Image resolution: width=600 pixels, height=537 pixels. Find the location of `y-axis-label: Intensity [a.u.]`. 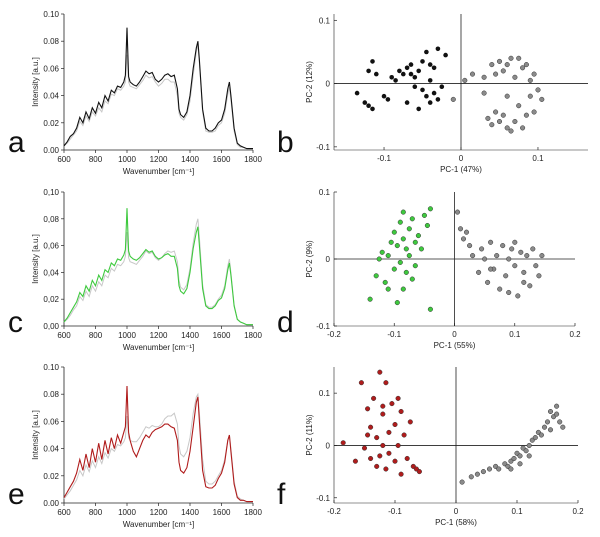

y-axis-label: Intensity [a.u.] is located at coordinates (35, 82).